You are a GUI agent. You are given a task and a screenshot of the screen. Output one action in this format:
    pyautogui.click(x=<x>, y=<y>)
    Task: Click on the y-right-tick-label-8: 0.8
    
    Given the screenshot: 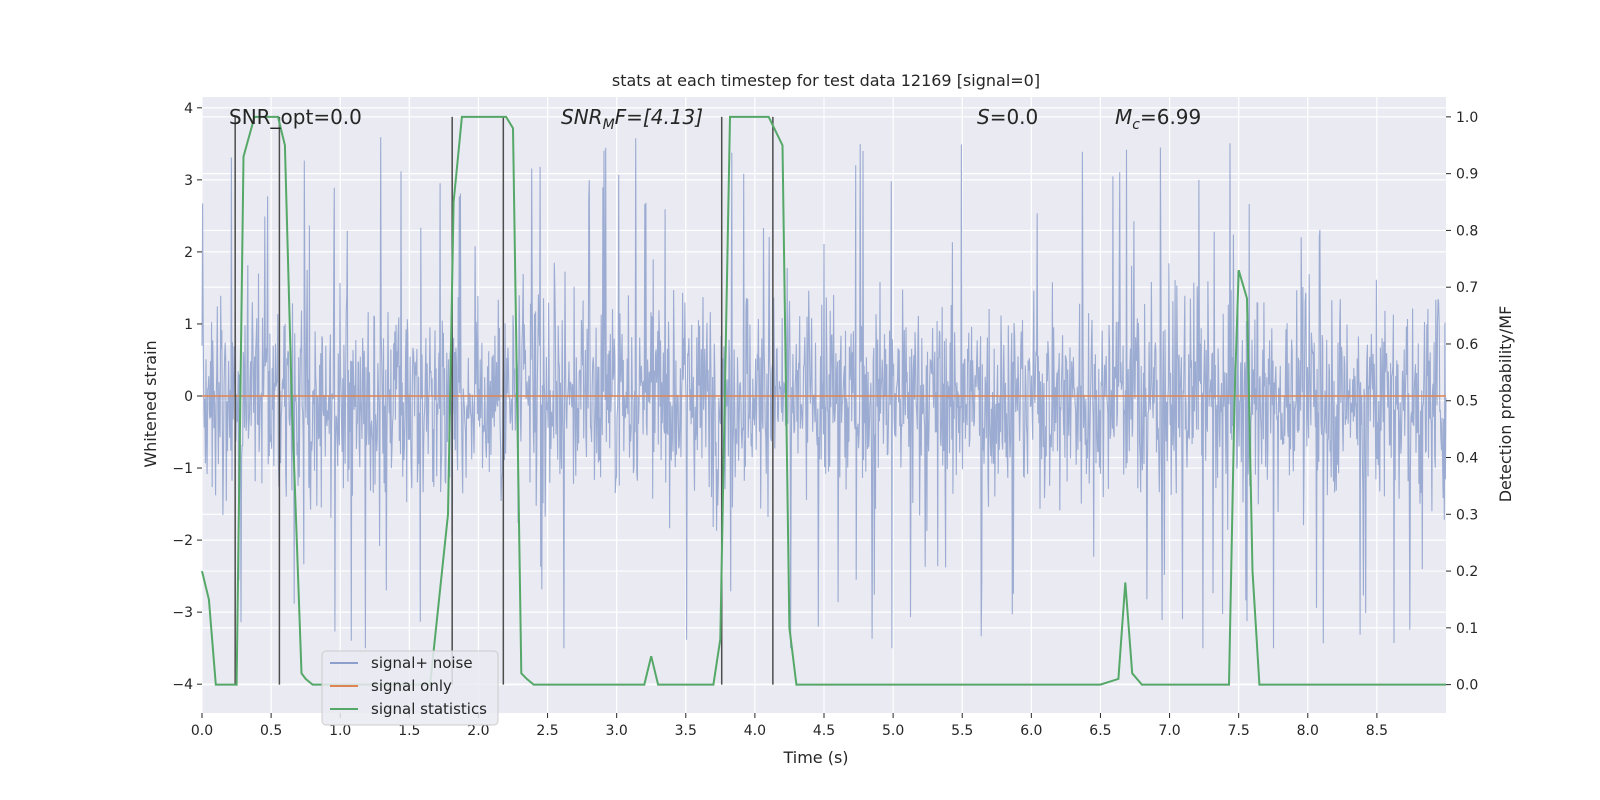 What is the action you would take?
    pyautogui.click(x=1467, y=231)
    